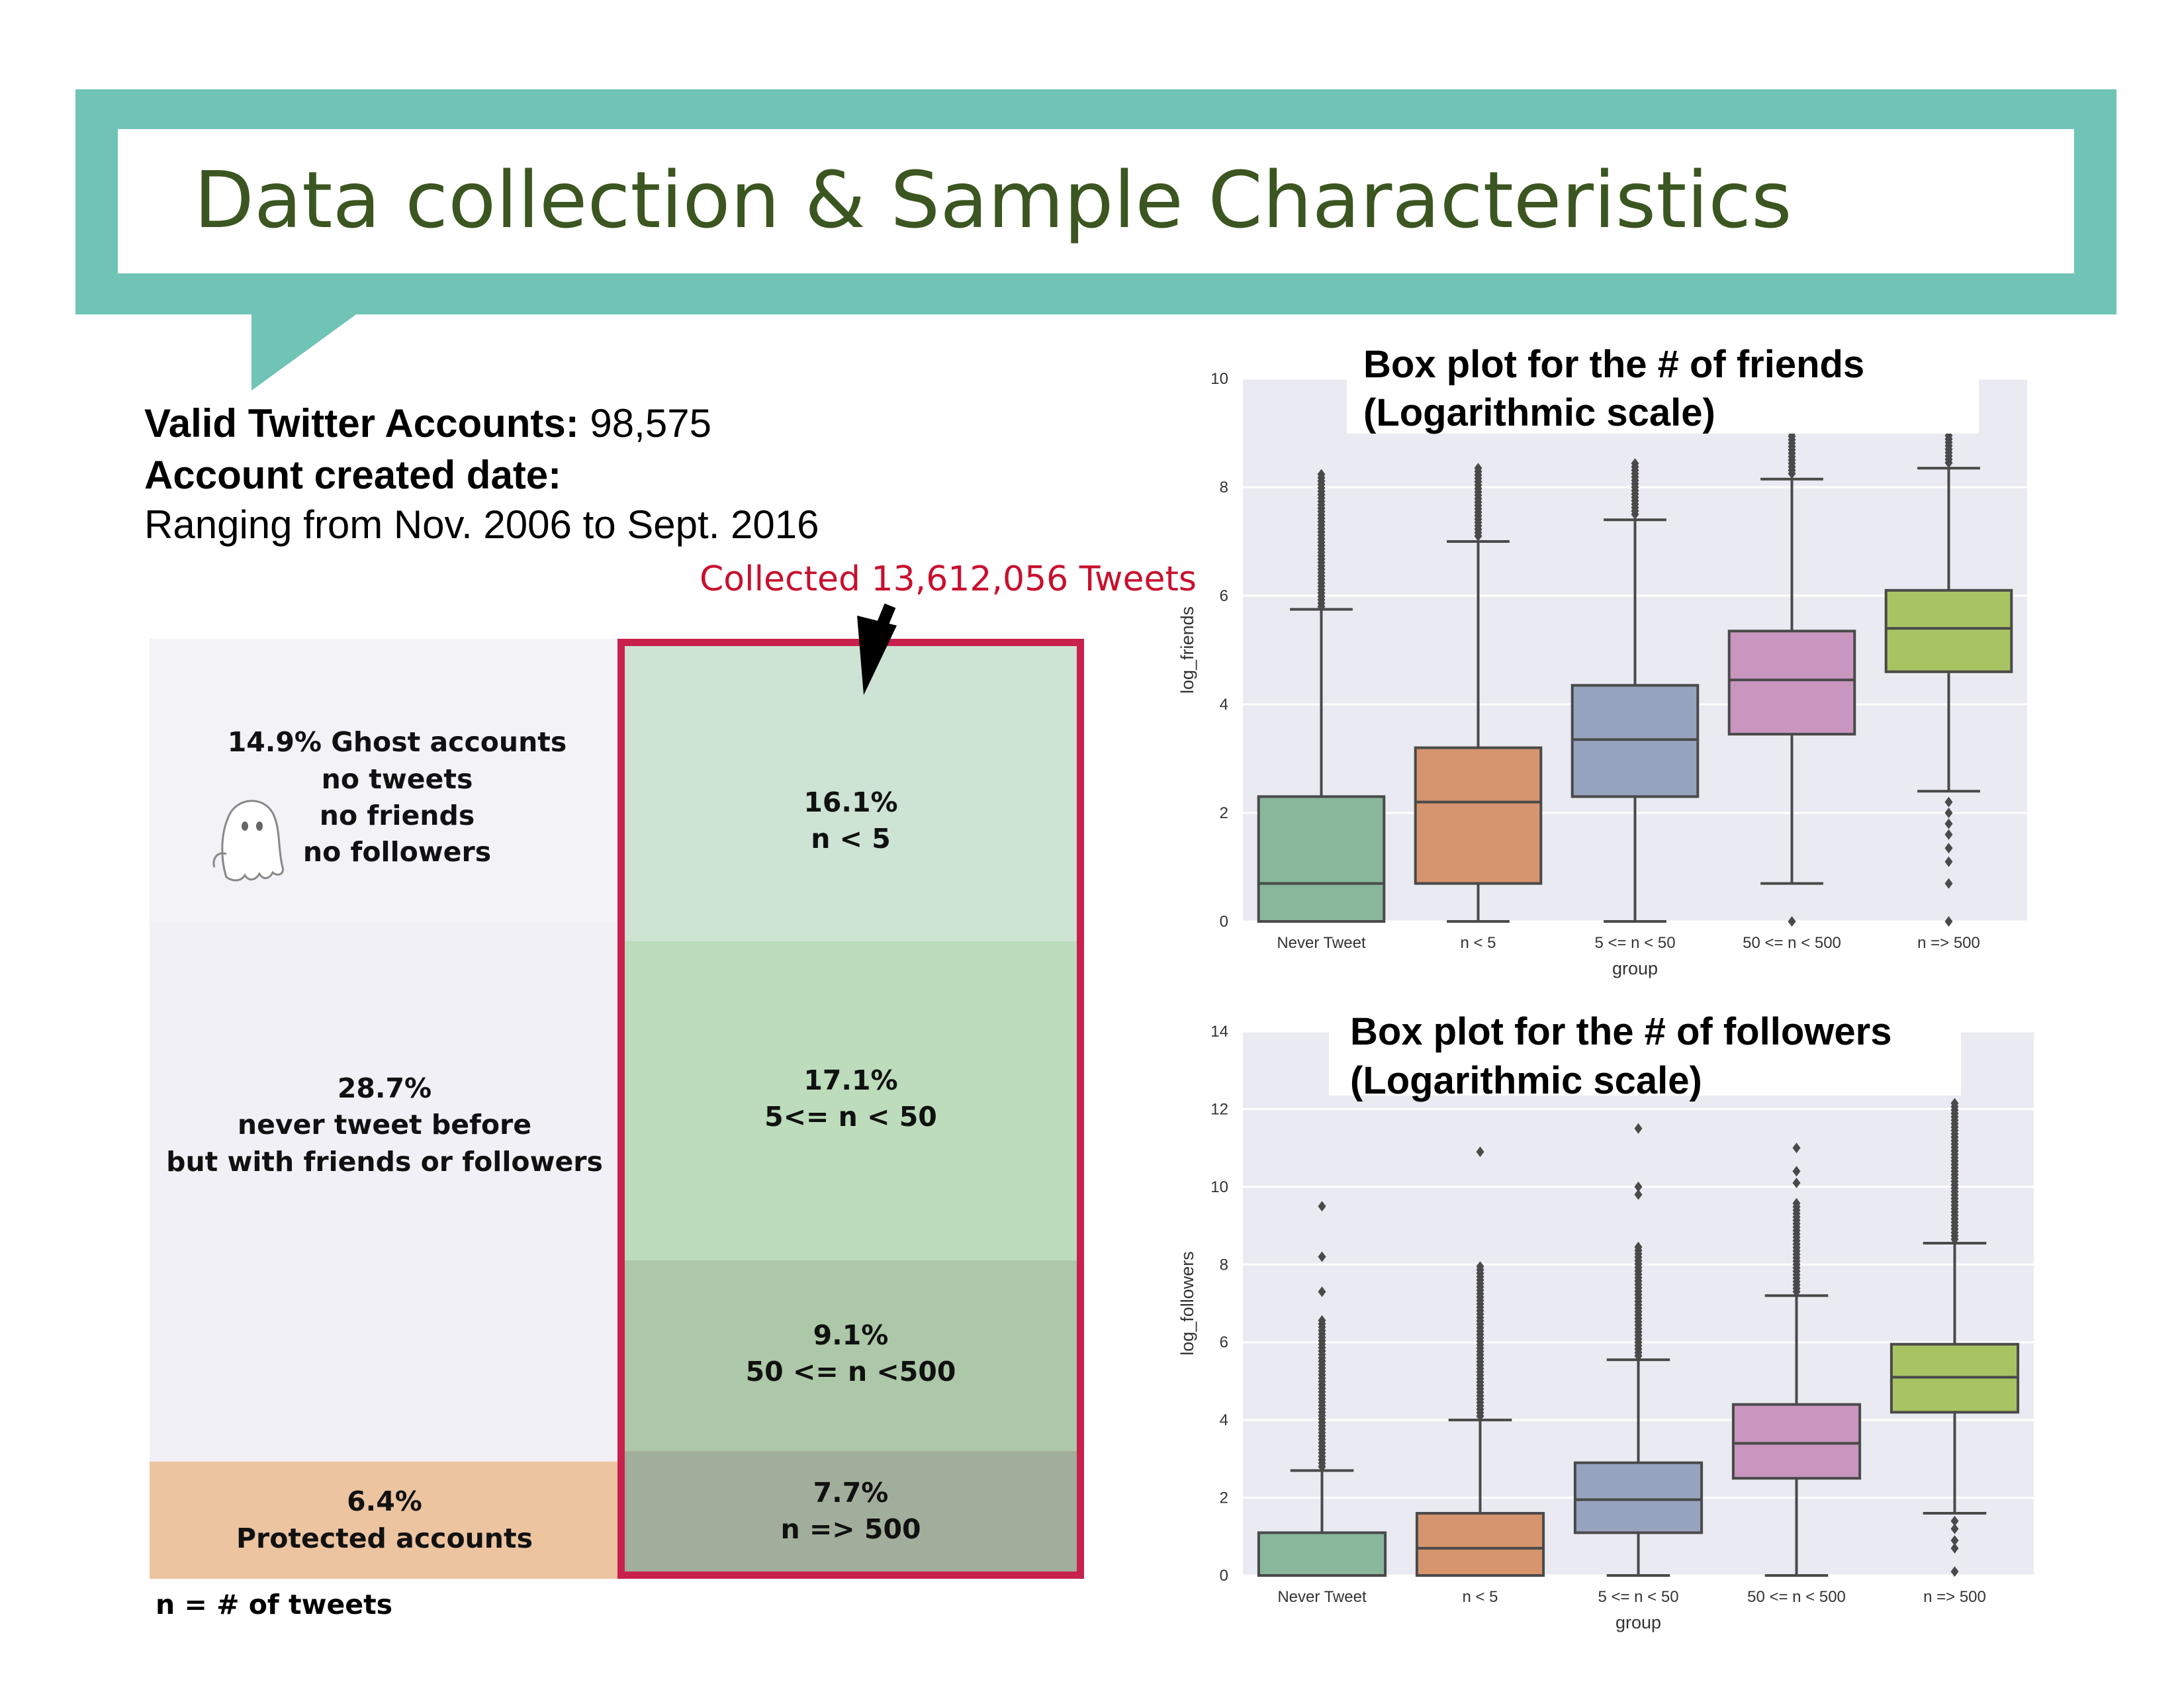 Image resolution: width=2184 pixels, height=1688 pixels. Describe the element at coordinates (385, 1520) in the screenshot. I see `protected-accounts-cell: 6.4% Protected accounts` at that location.